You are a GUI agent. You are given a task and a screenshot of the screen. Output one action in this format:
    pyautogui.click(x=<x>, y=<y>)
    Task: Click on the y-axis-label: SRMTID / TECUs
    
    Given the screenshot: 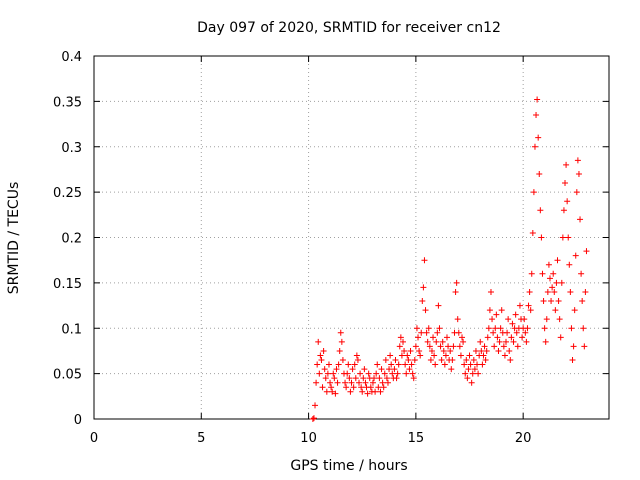 What is the action you would take?
    pyautogui.click(x=14, y=238)
    